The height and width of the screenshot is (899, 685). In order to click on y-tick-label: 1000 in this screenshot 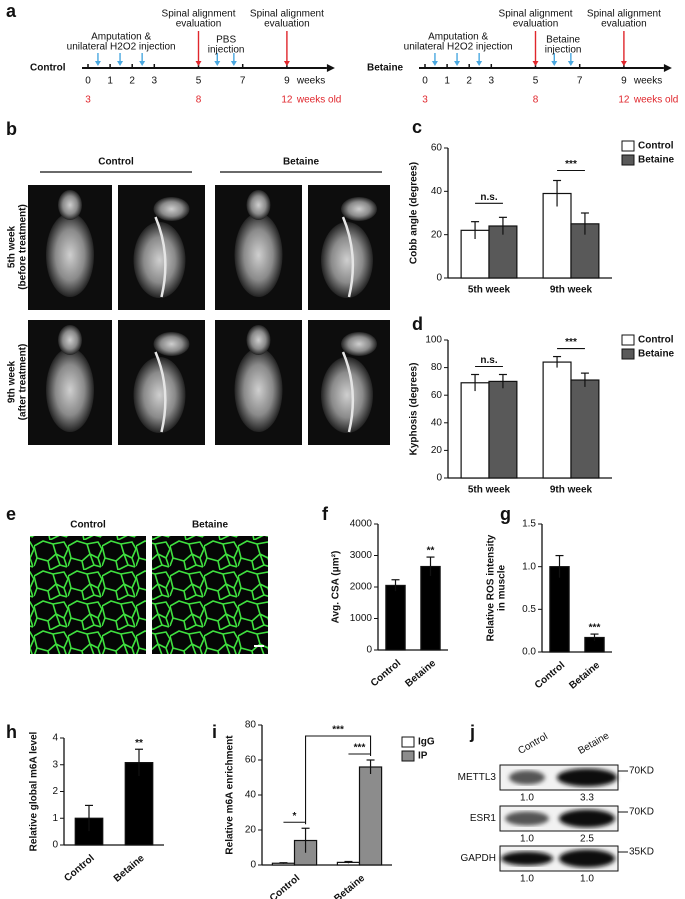, I will do `click(361, 618)`.